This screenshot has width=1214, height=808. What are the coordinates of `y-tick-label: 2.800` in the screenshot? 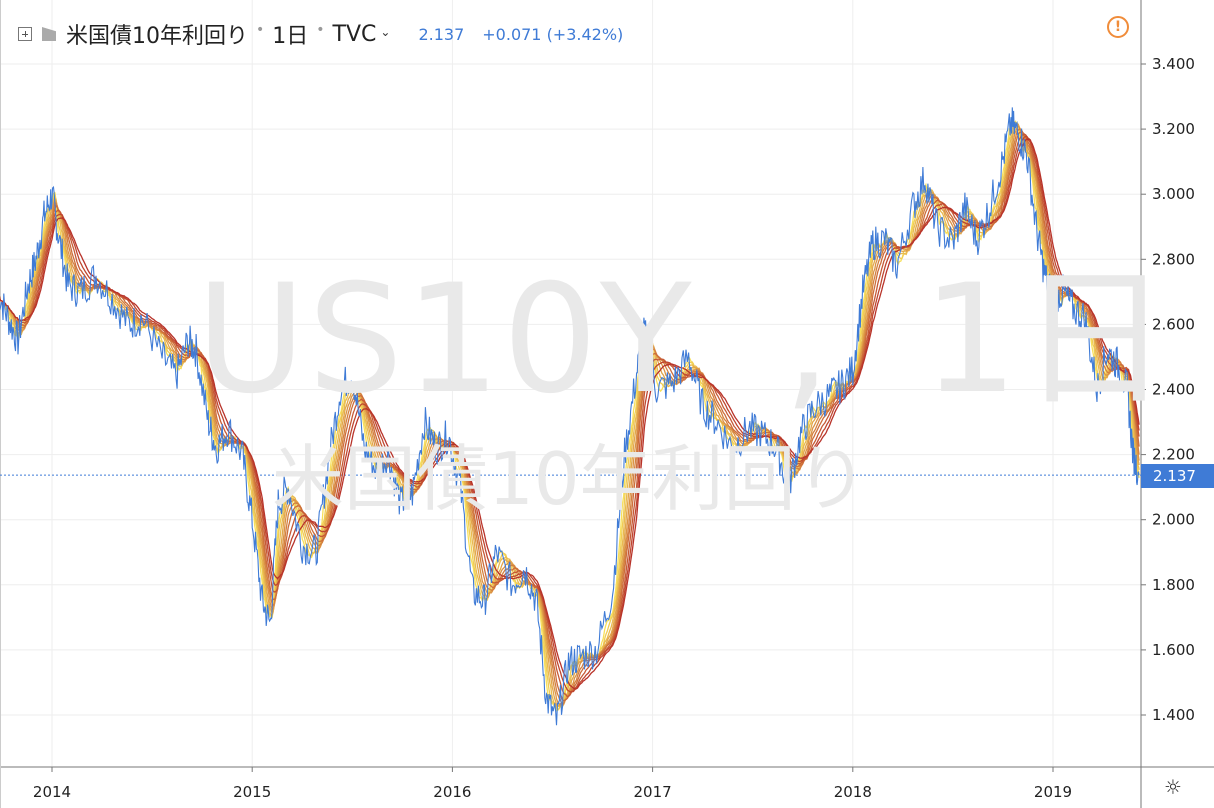 It's located at (1173, 259).